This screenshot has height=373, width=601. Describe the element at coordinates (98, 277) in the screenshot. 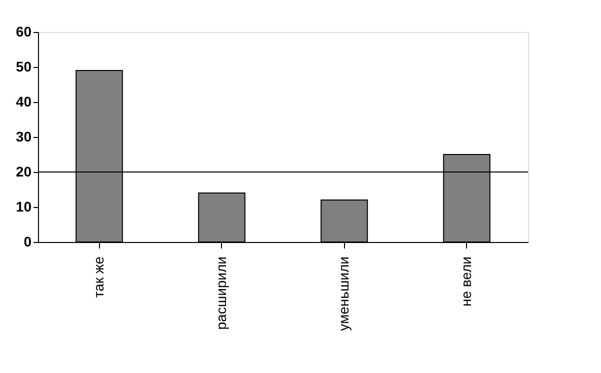

I see `x-tick-label: так же` at that location.